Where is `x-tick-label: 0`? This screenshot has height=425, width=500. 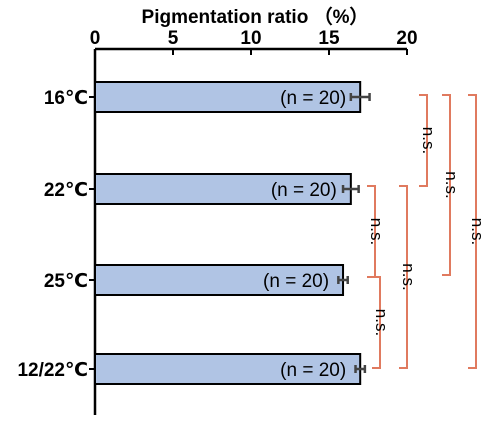
x-tick-label: 0 is located at coordinates (95, 38).